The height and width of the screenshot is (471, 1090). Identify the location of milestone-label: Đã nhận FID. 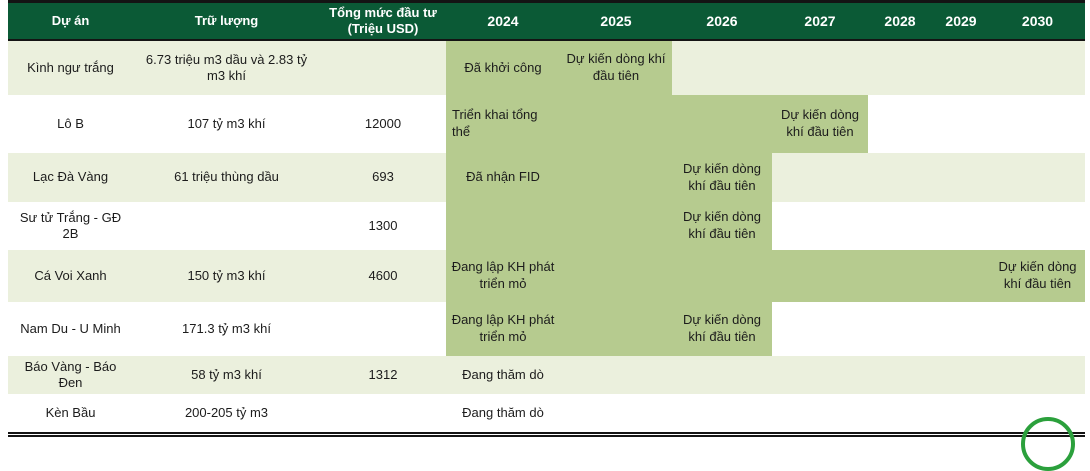
(503, 177).